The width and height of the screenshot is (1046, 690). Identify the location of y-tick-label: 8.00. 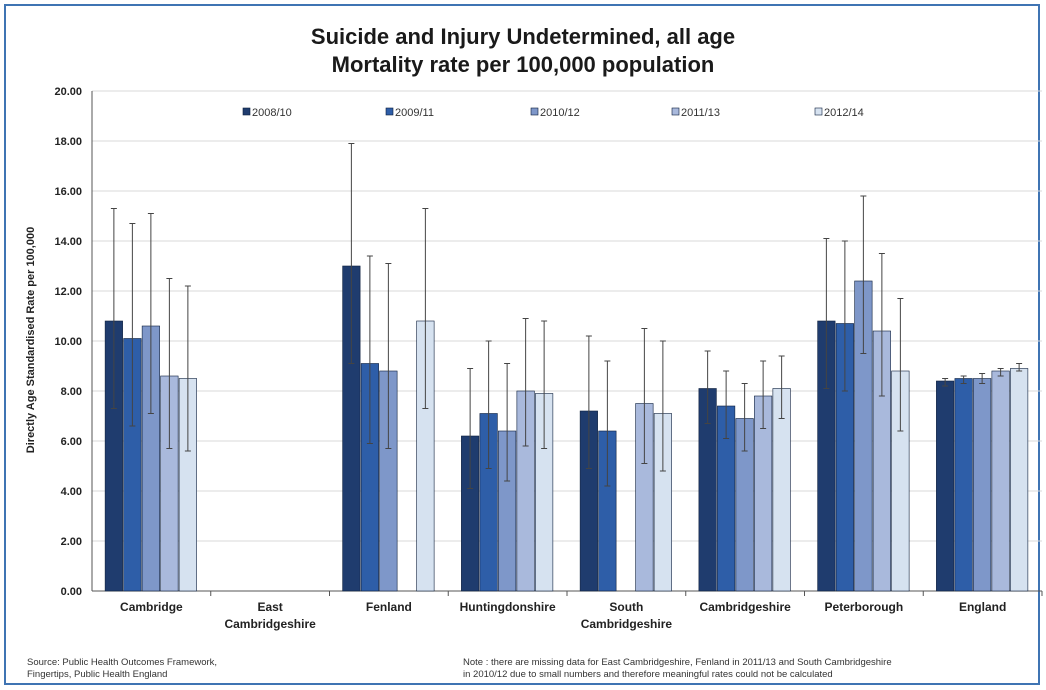
(71, 392).